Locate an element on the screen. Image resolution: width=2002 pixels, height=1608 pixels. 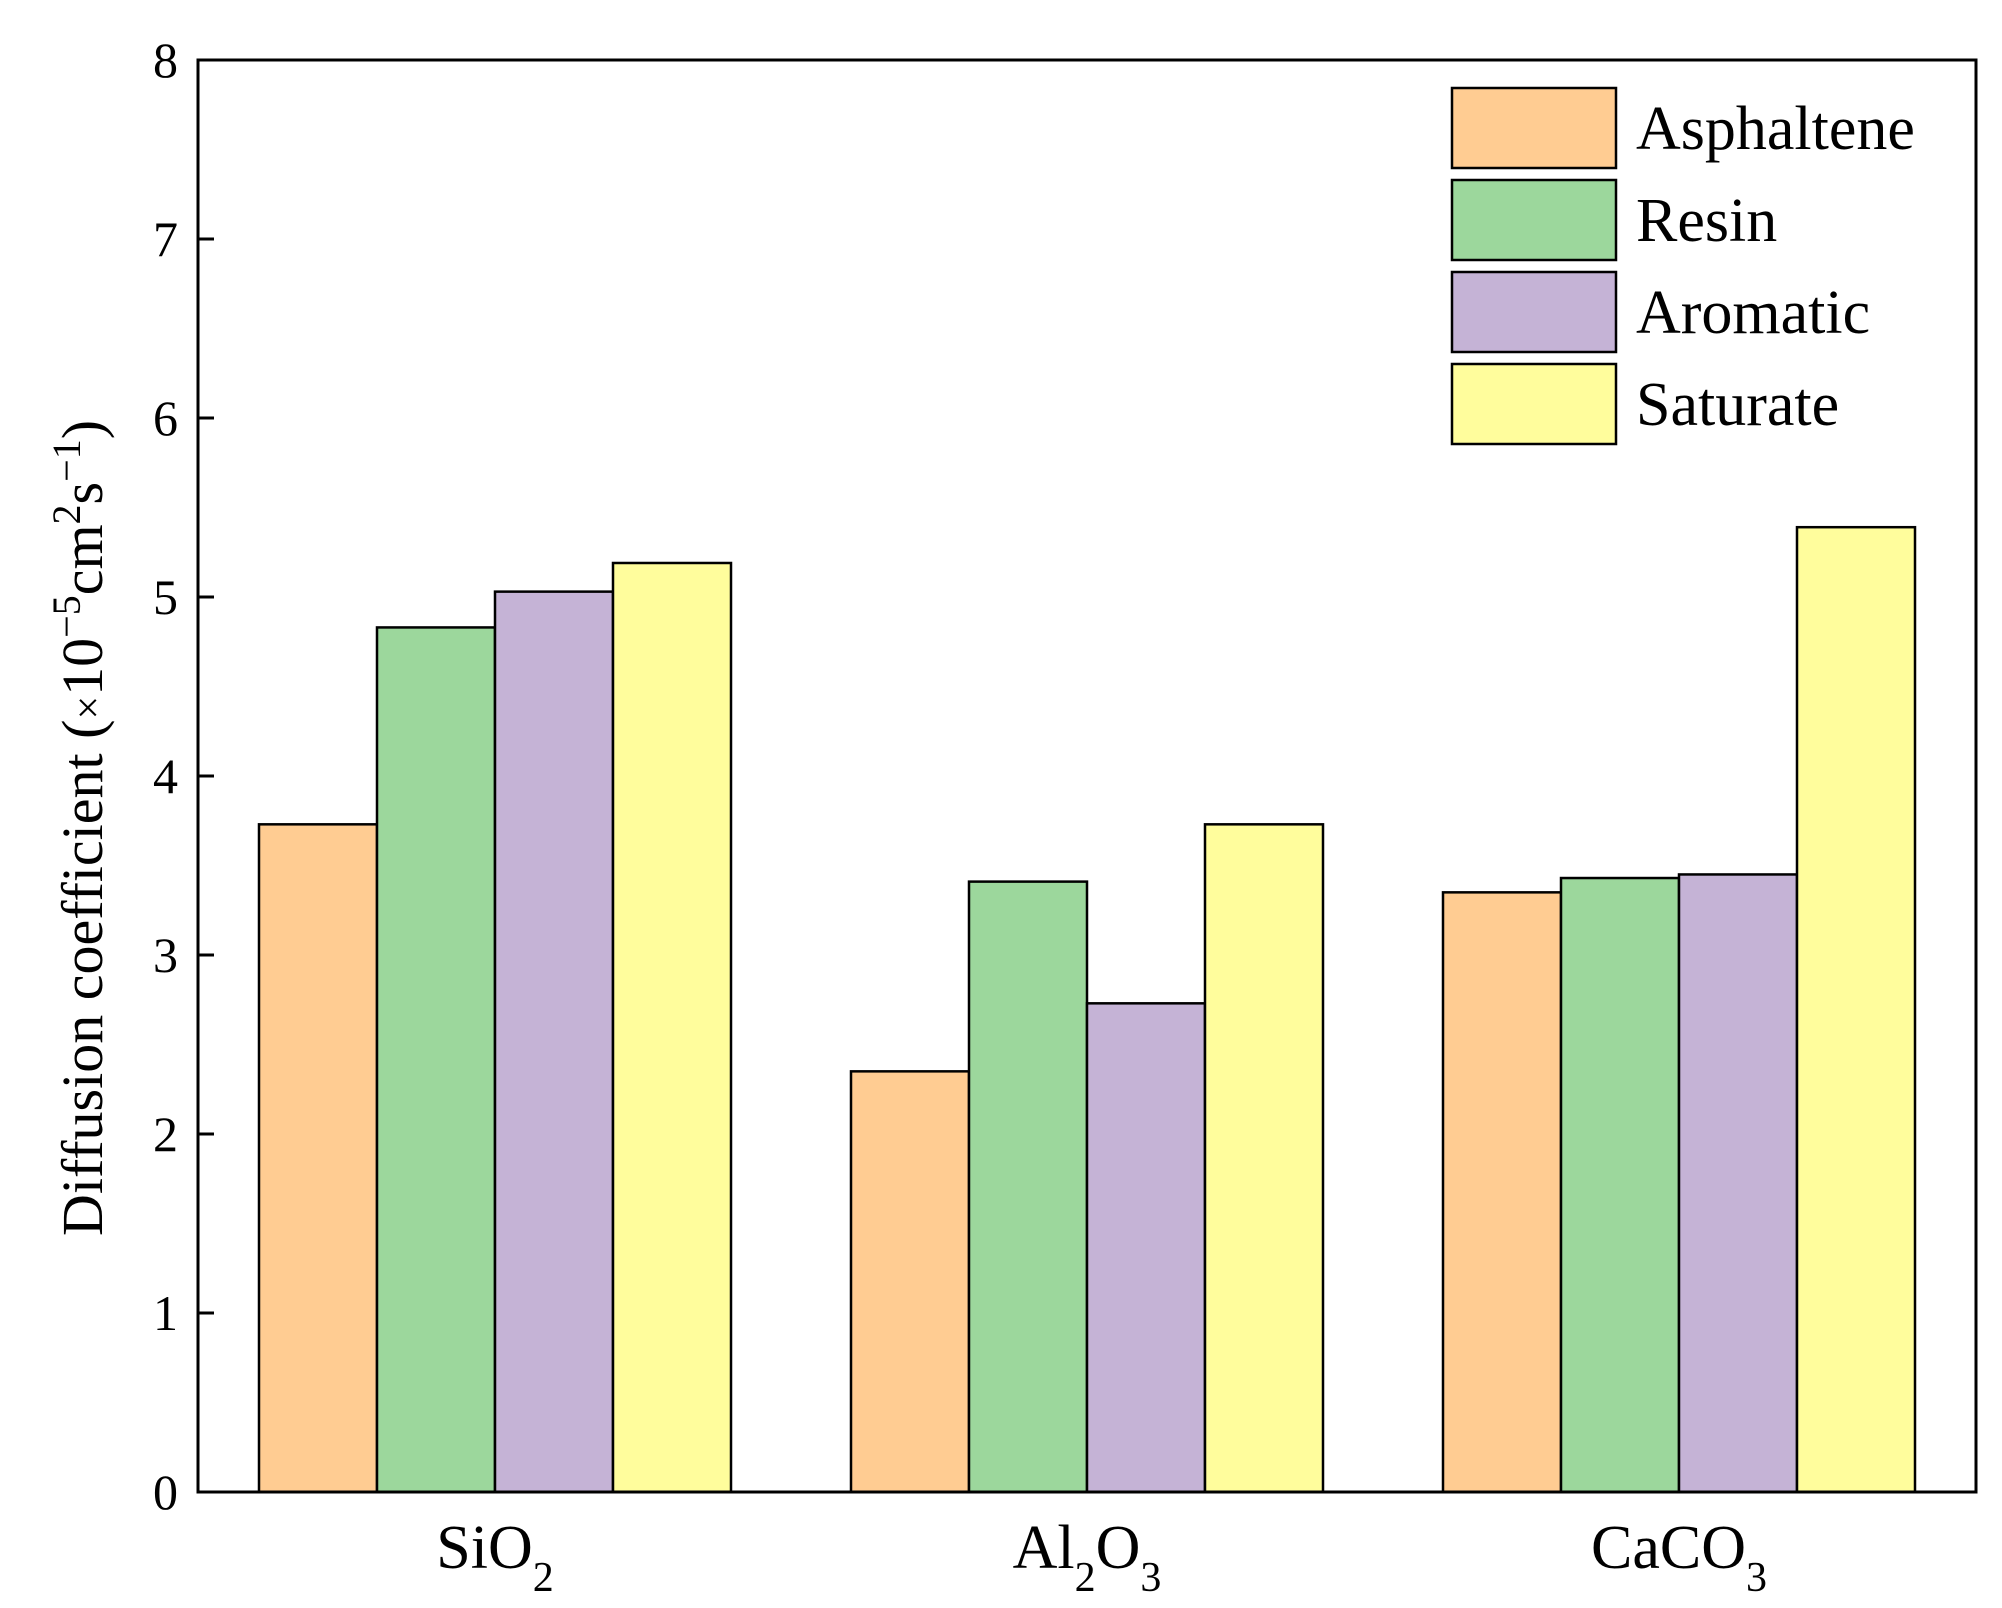
legend-label-resin: Resin is located at coordinates (1706, 221).